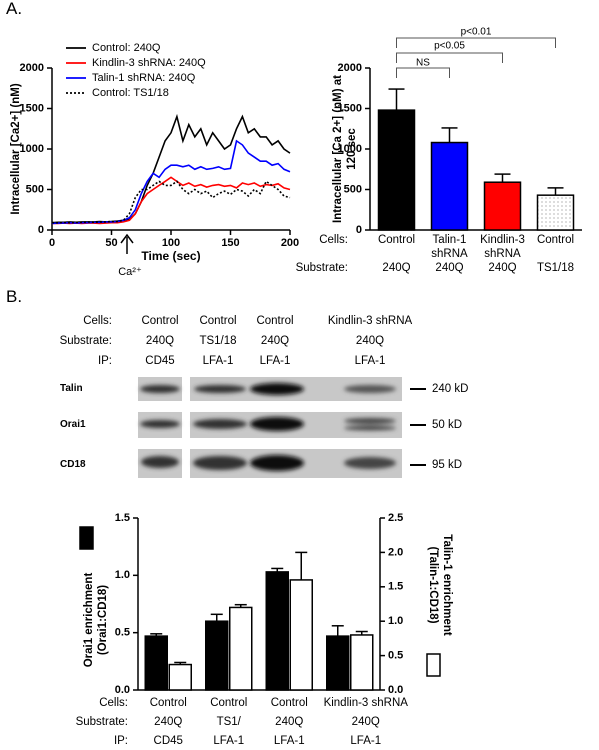 The height and width of the screenshot is (750, 599). I want to click on band-label: Talin, so click(71, 388).